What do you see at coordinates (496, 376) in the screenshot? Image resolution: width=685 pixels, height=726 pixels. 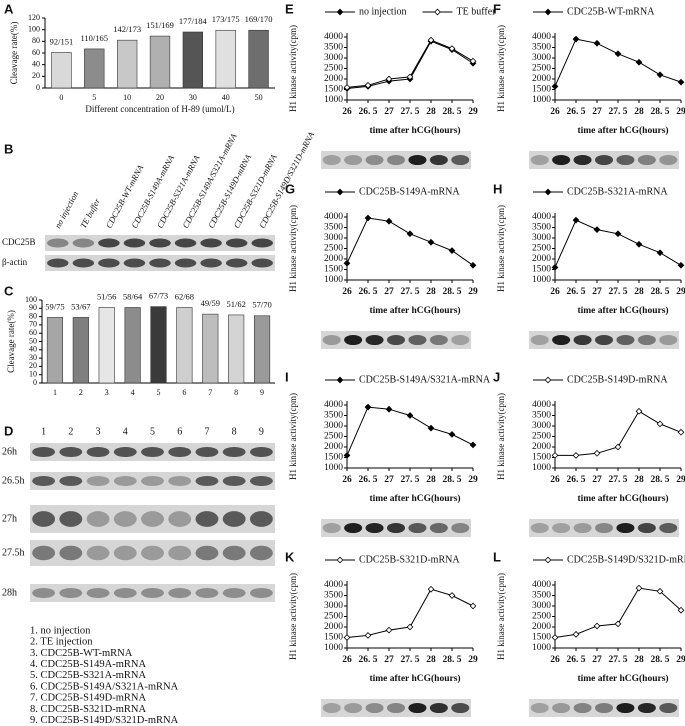 I see `panel-letter: J` at bounding box center [496, 376].